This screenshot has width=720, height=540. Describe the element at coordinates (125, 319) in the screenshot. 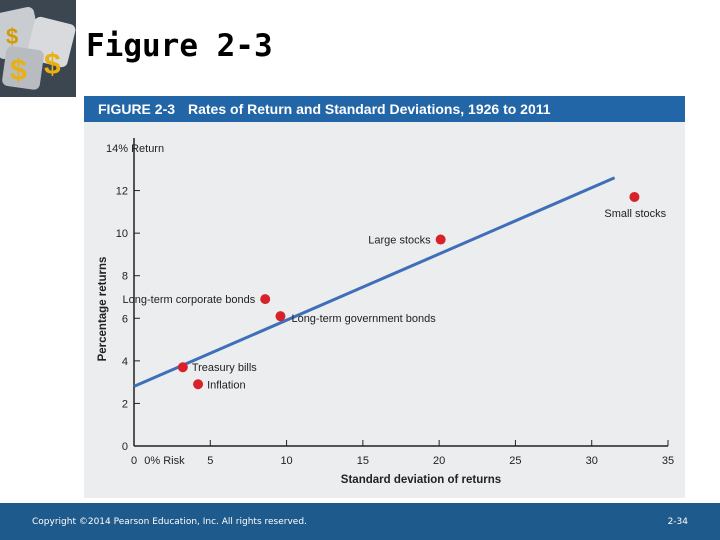

I see `y-tick-label: 6` at that location.